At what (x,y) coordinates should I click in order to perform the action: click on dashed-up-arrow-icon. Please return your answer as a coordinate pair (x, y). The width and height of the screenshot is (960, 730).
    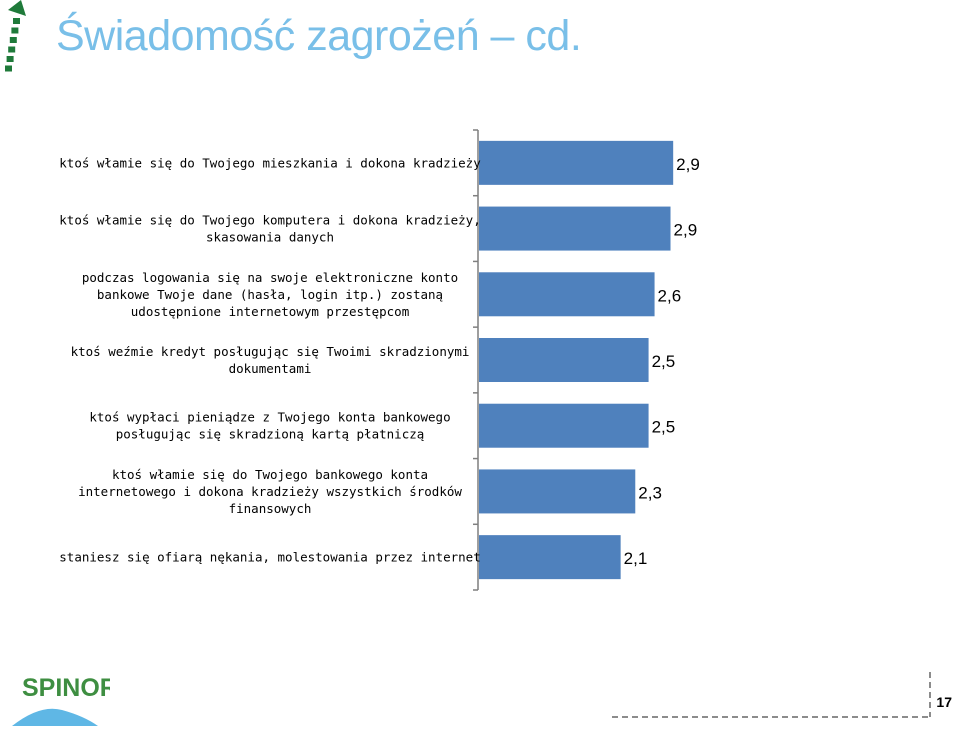
    Looking at the image, I should click on (15, 36).